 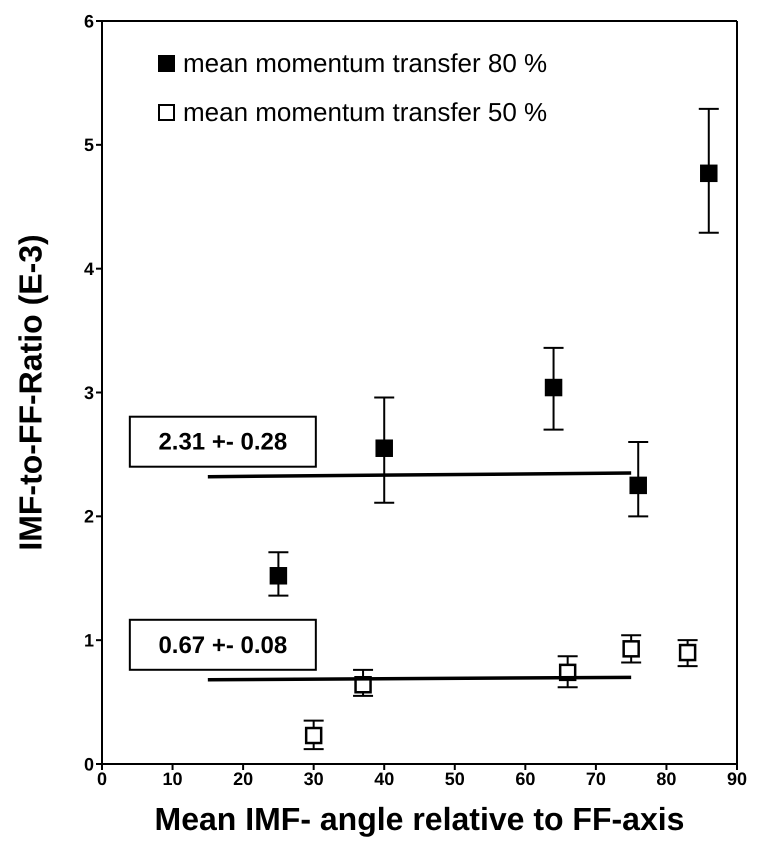 I want to click on y-tick-label: 5, so click(x=89, y=145).